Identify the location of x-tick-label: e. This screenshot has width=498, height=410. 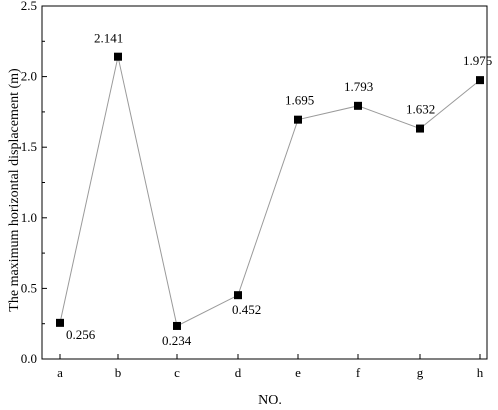
(298, 372).